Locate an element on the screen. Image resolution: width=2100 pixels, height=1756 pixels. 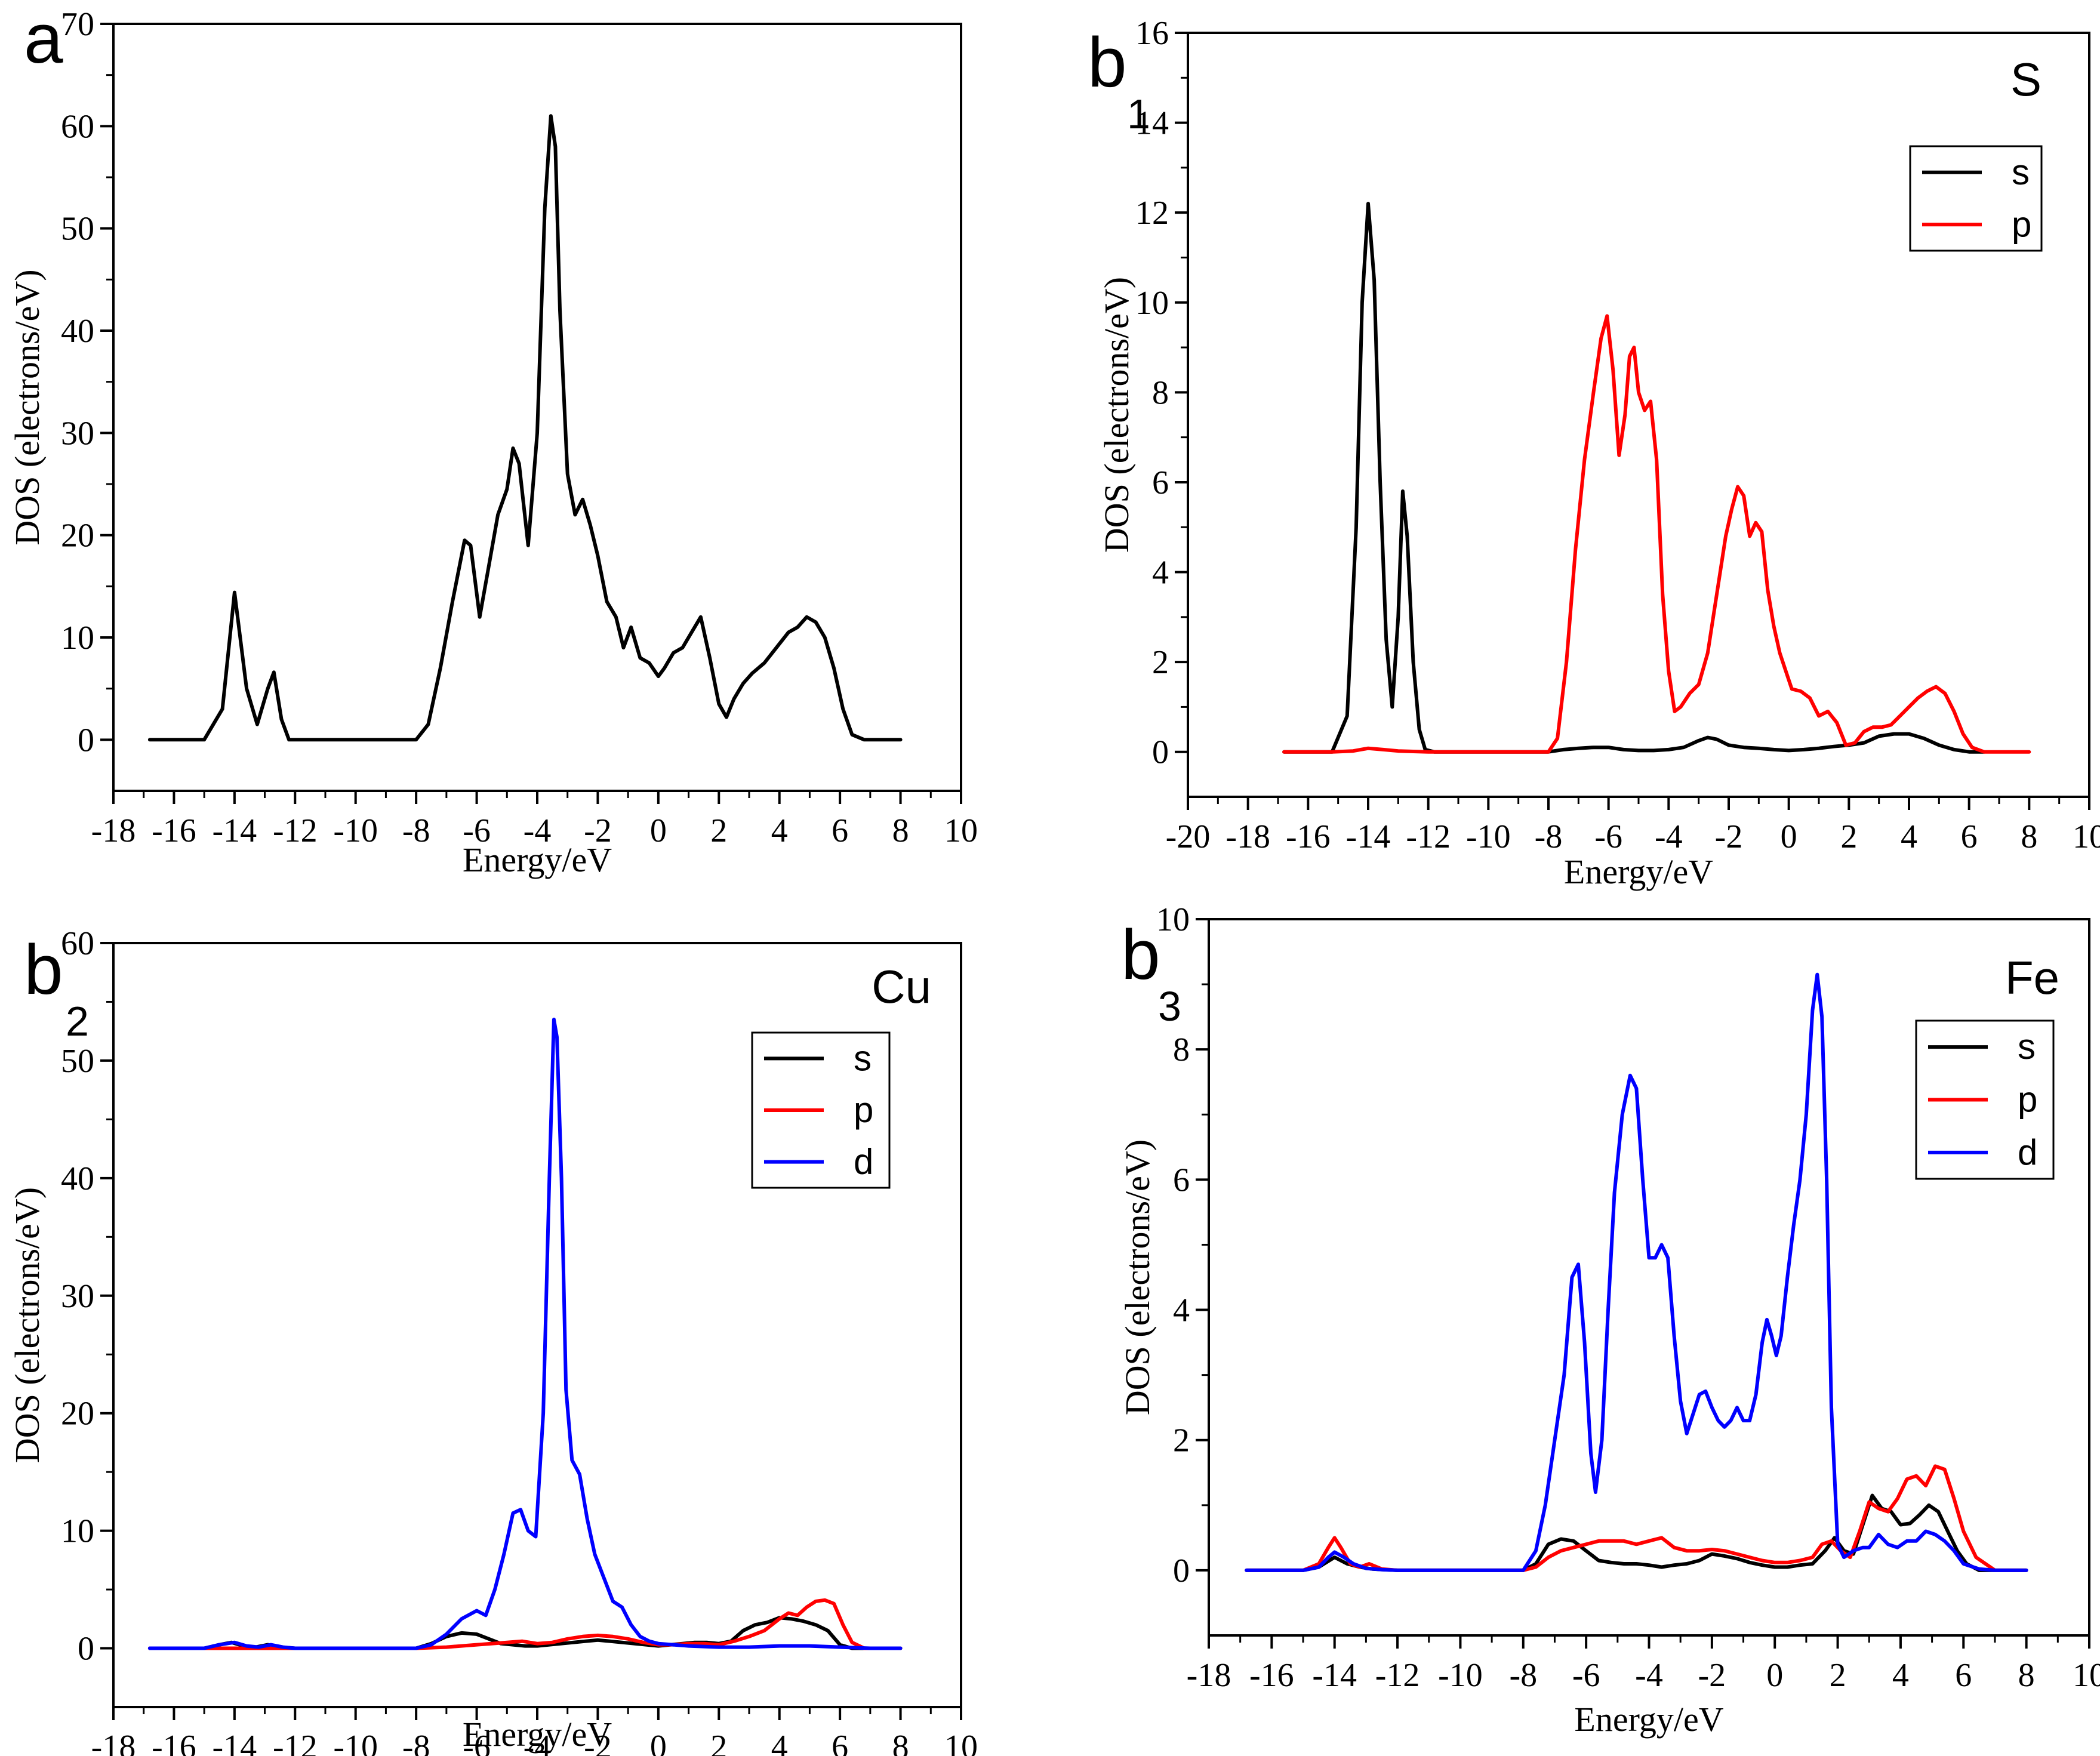
x-tick-label: -8 is located at coordinates (1523, 1675).